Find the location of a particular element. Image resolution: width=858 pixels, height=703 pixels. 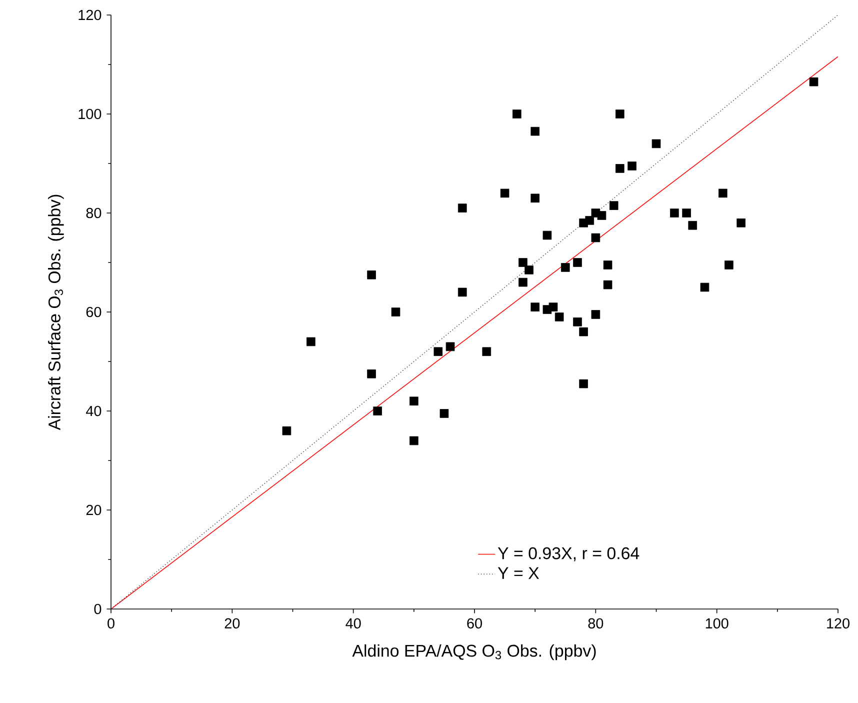

y-axis-title: Aircraft Surface O$_{3}$ Obs. (ppbv) is located at coordinates (56, 312).